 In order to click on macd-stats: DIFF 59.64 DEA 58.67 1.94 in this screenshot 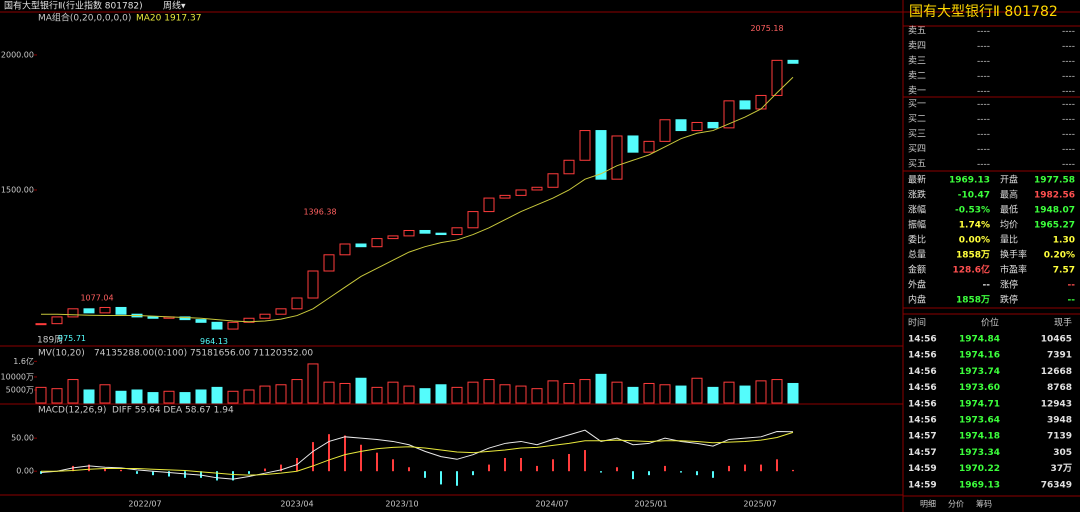, I will do `click(173, 411)`.